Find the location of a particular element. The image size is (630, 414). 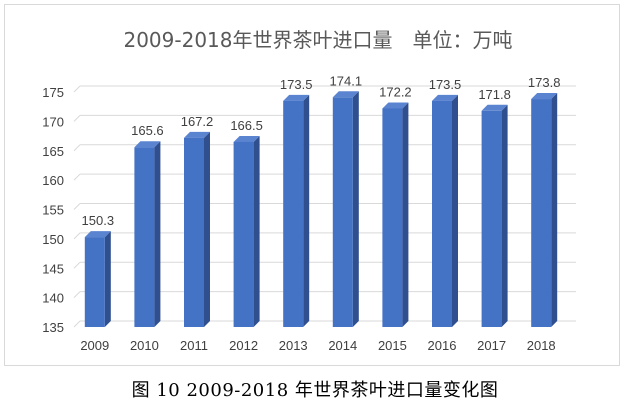

y-tick-label: 135 is located at coordinates (53, 327).